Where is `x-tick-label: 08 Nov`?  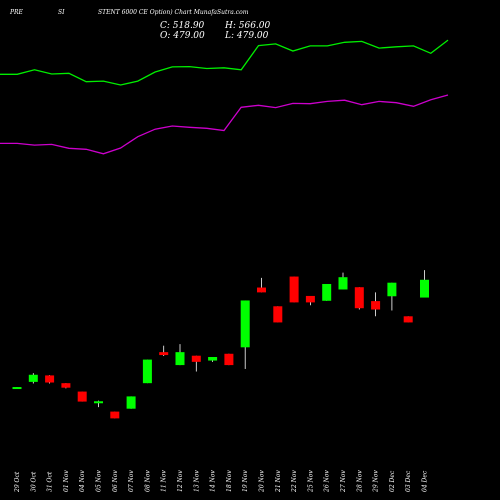 x-tick-label: 08 Nov is located at coordinates (147, 481).